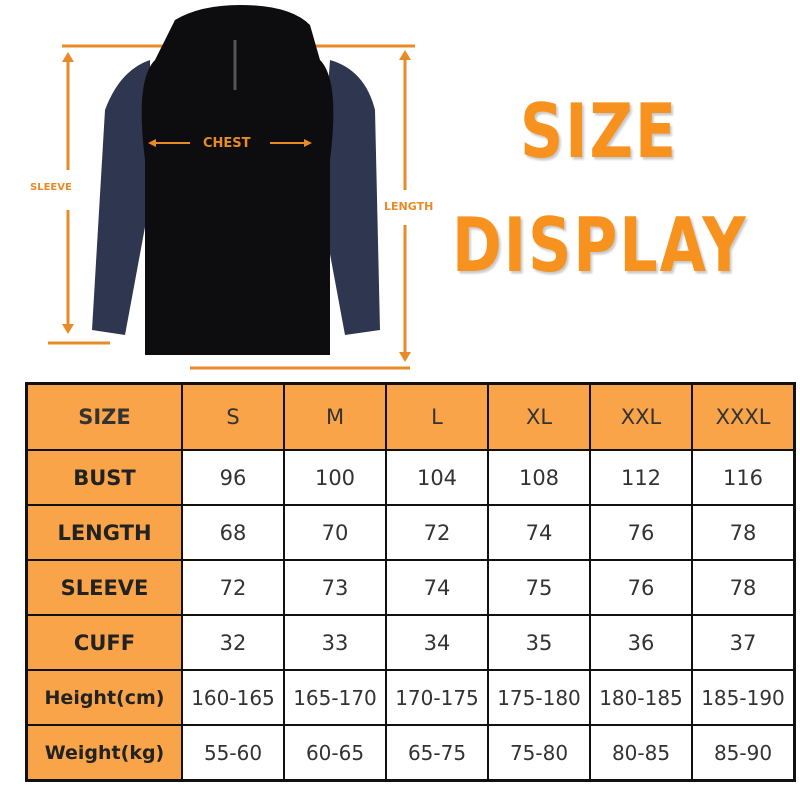 This screenshot has width=800, height=800. I want to click on table-cell: 70, so click(335, 532).